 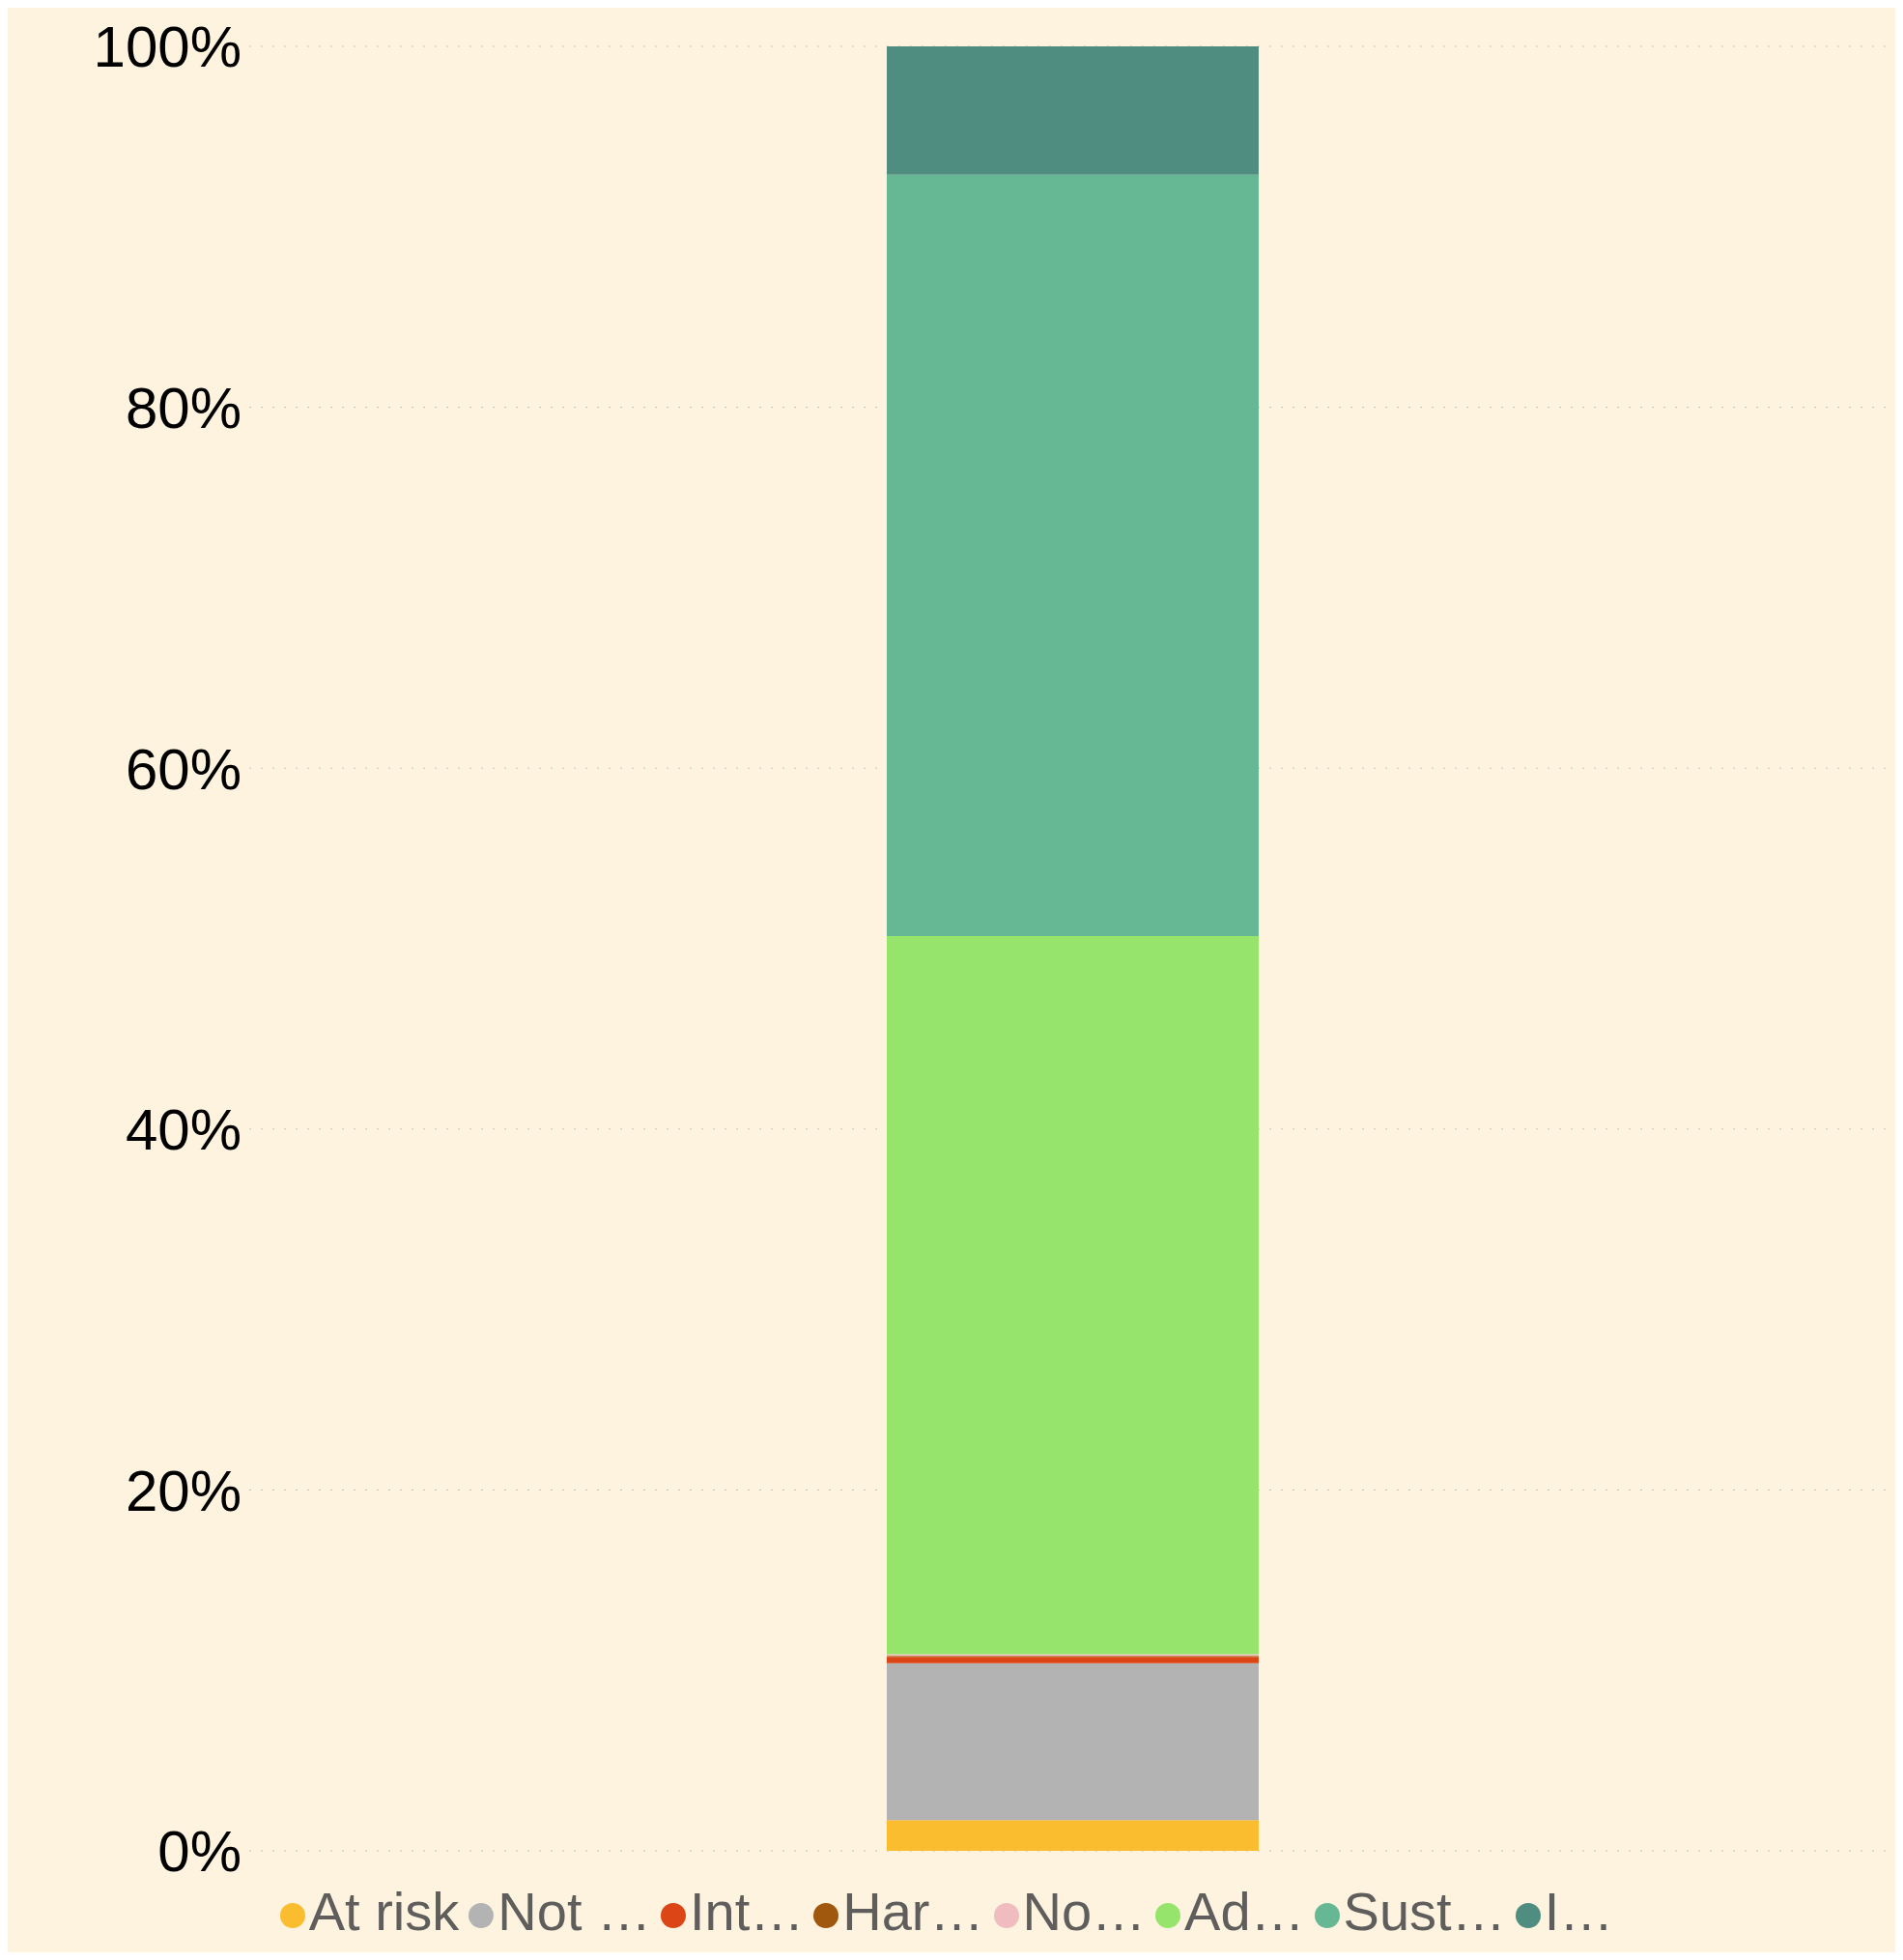 I want to click on y-tick-label: 100%, so click(x=167, y=47).